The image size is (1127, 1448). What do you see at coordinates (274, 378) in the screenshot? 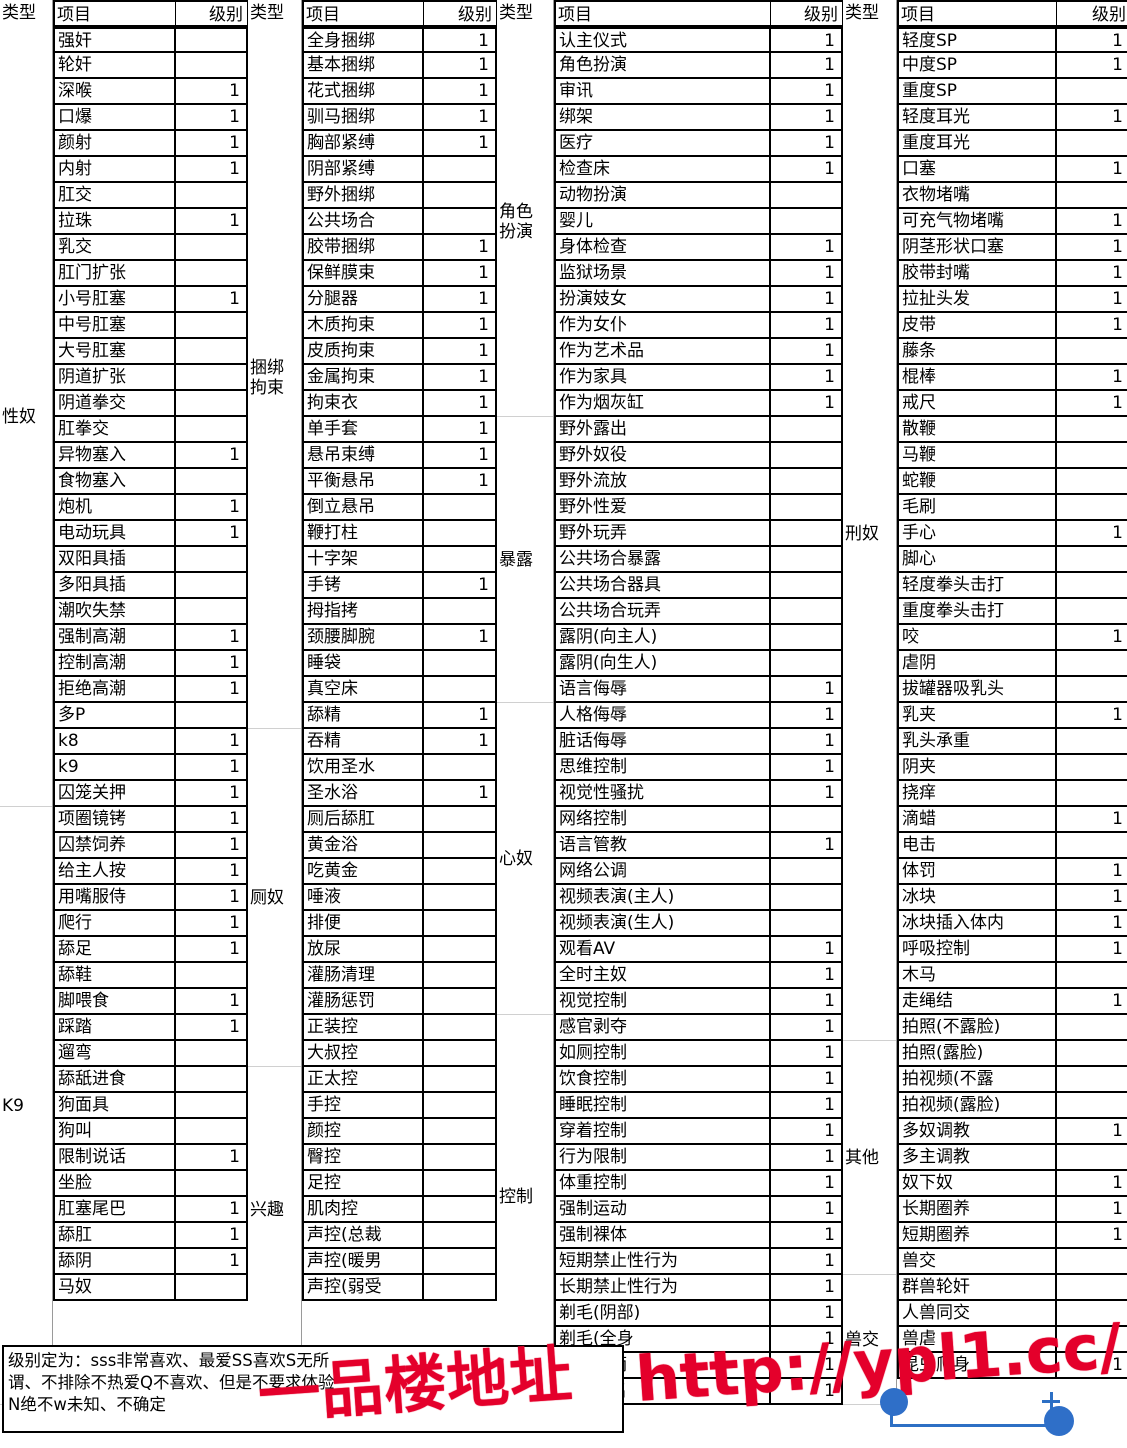
I see `type-group-cell: 捆绑 拘束` at bounding box center [274, 378].